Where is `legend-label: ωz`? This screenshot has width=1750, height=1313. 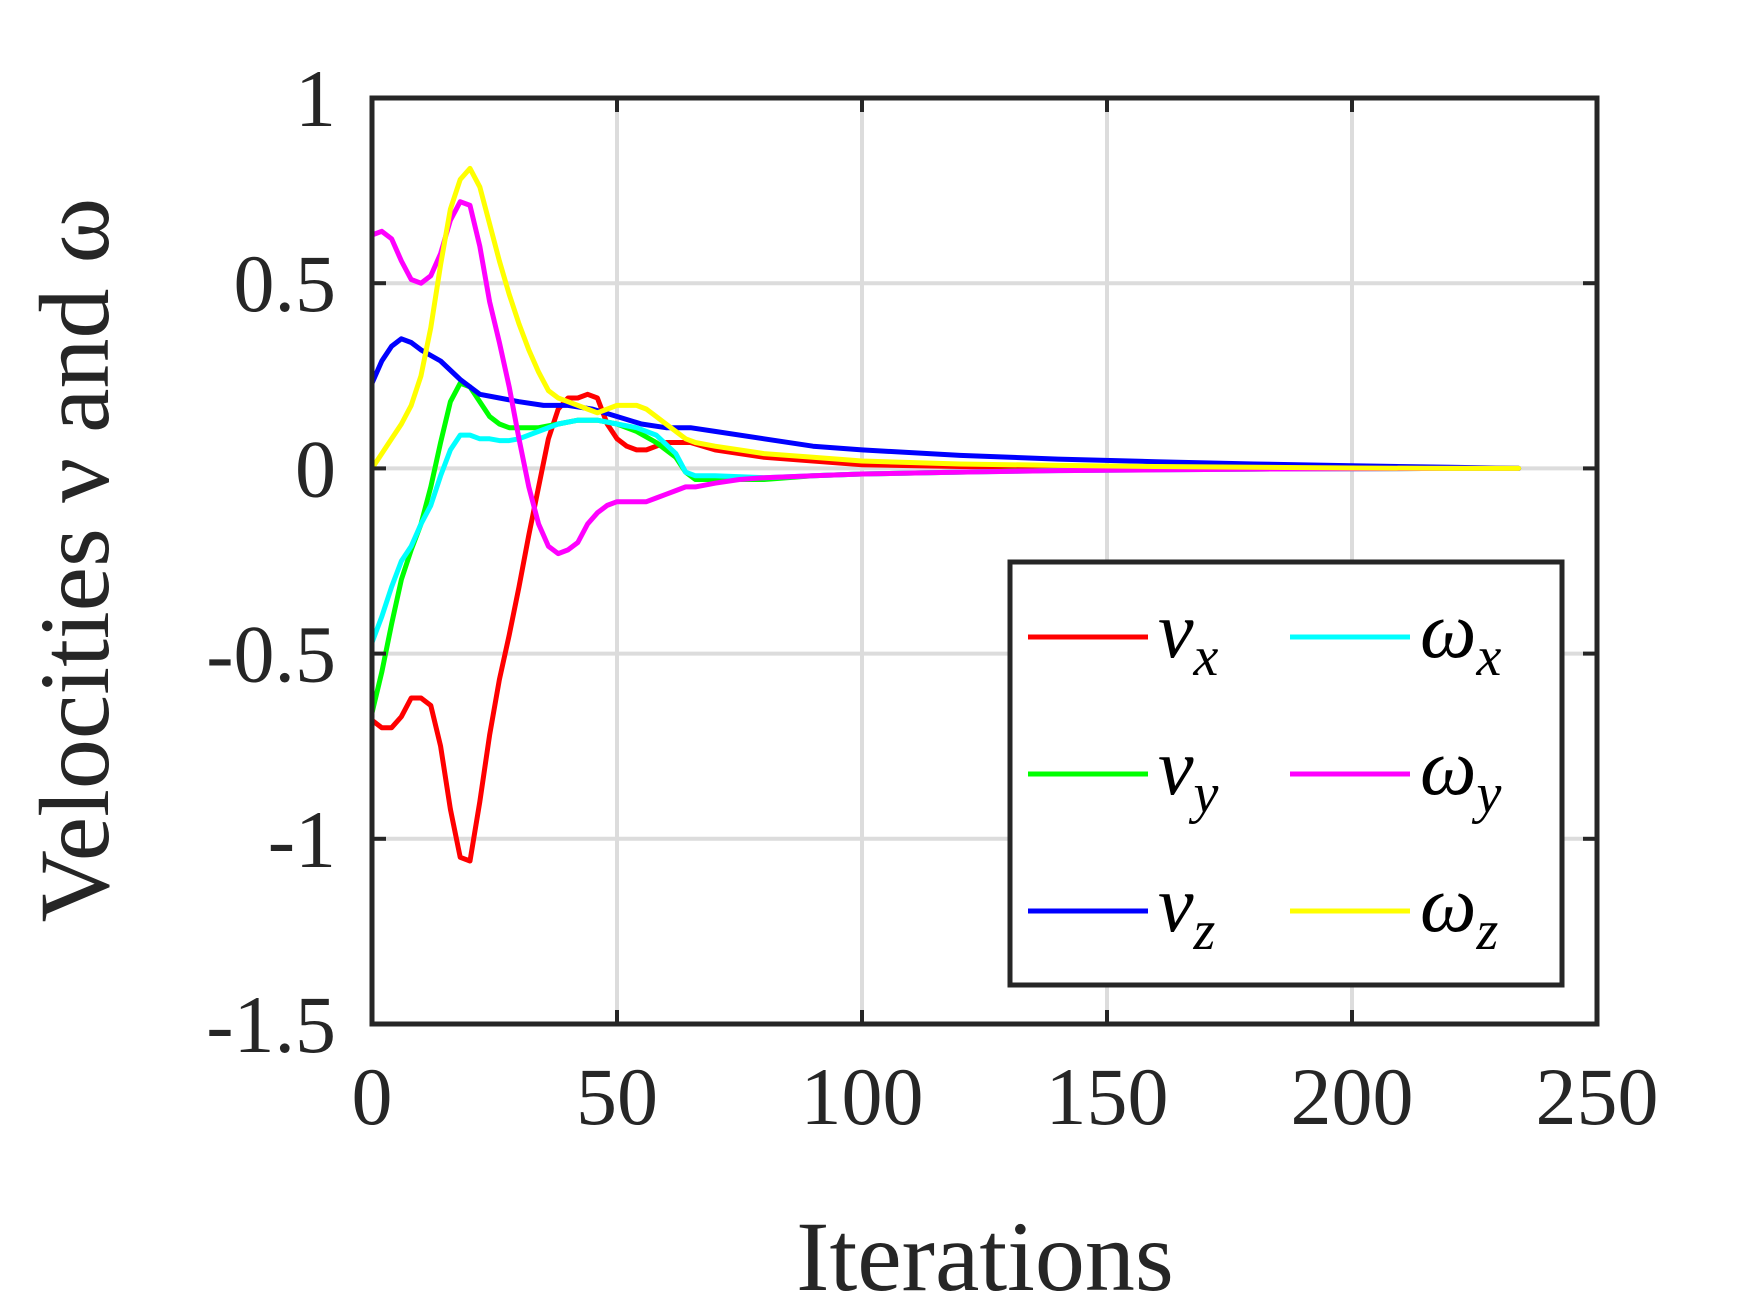
legend-label: ωz is located at coordinates (1459, 911).